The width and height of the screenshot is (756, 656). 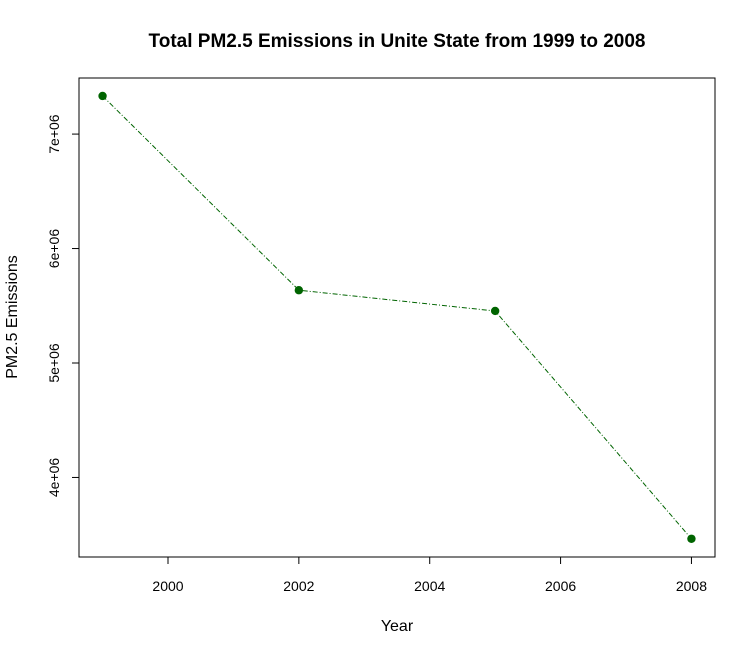 What do you see at coordinates (167, 586) in the screenshot?
I see `x-tick-label: 2000` at bounding box center [167, 586].